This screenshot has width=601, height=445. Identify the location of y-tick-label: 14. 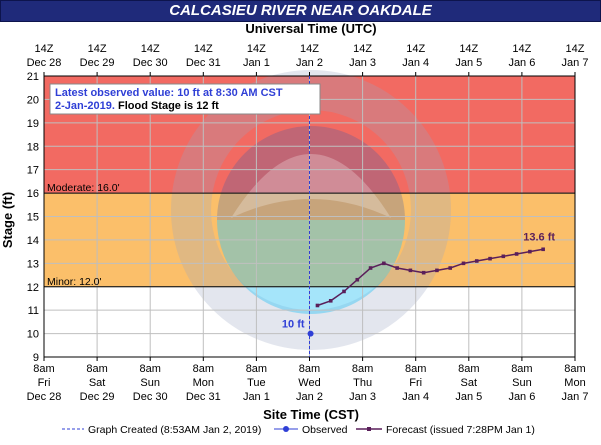
(33, 241).